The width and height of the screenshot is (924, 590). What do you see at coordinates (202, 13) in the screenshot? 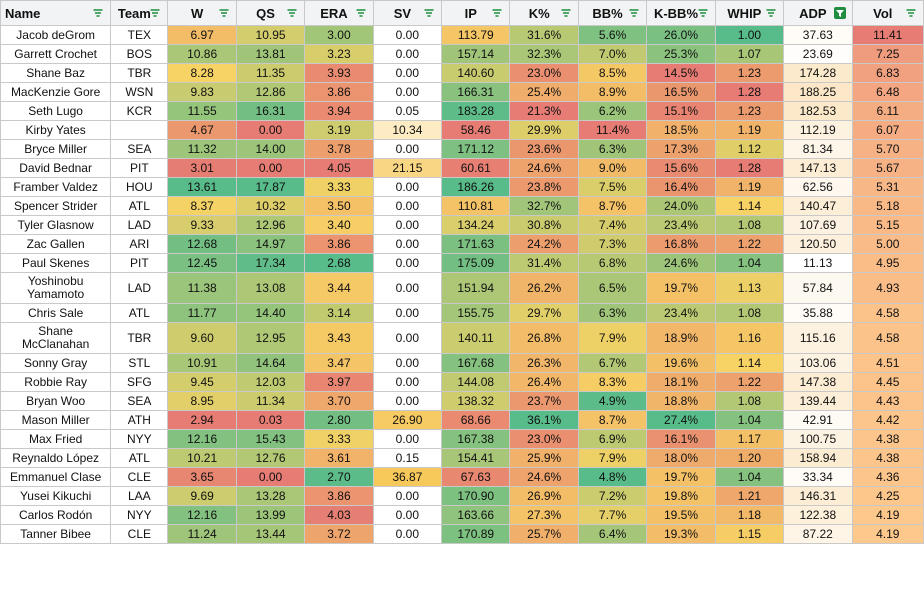
I see `column-header-w: W` at bounding box center [202, 13].